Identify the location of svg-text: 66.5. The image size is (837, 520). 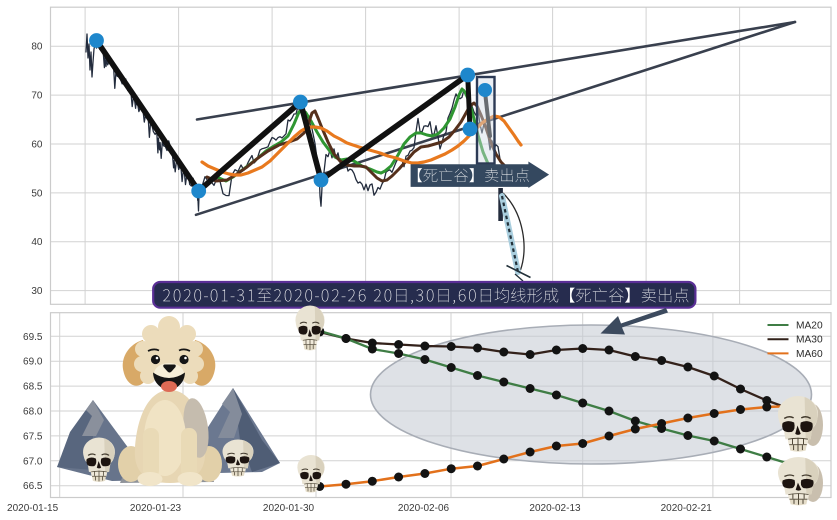
(33, 486).